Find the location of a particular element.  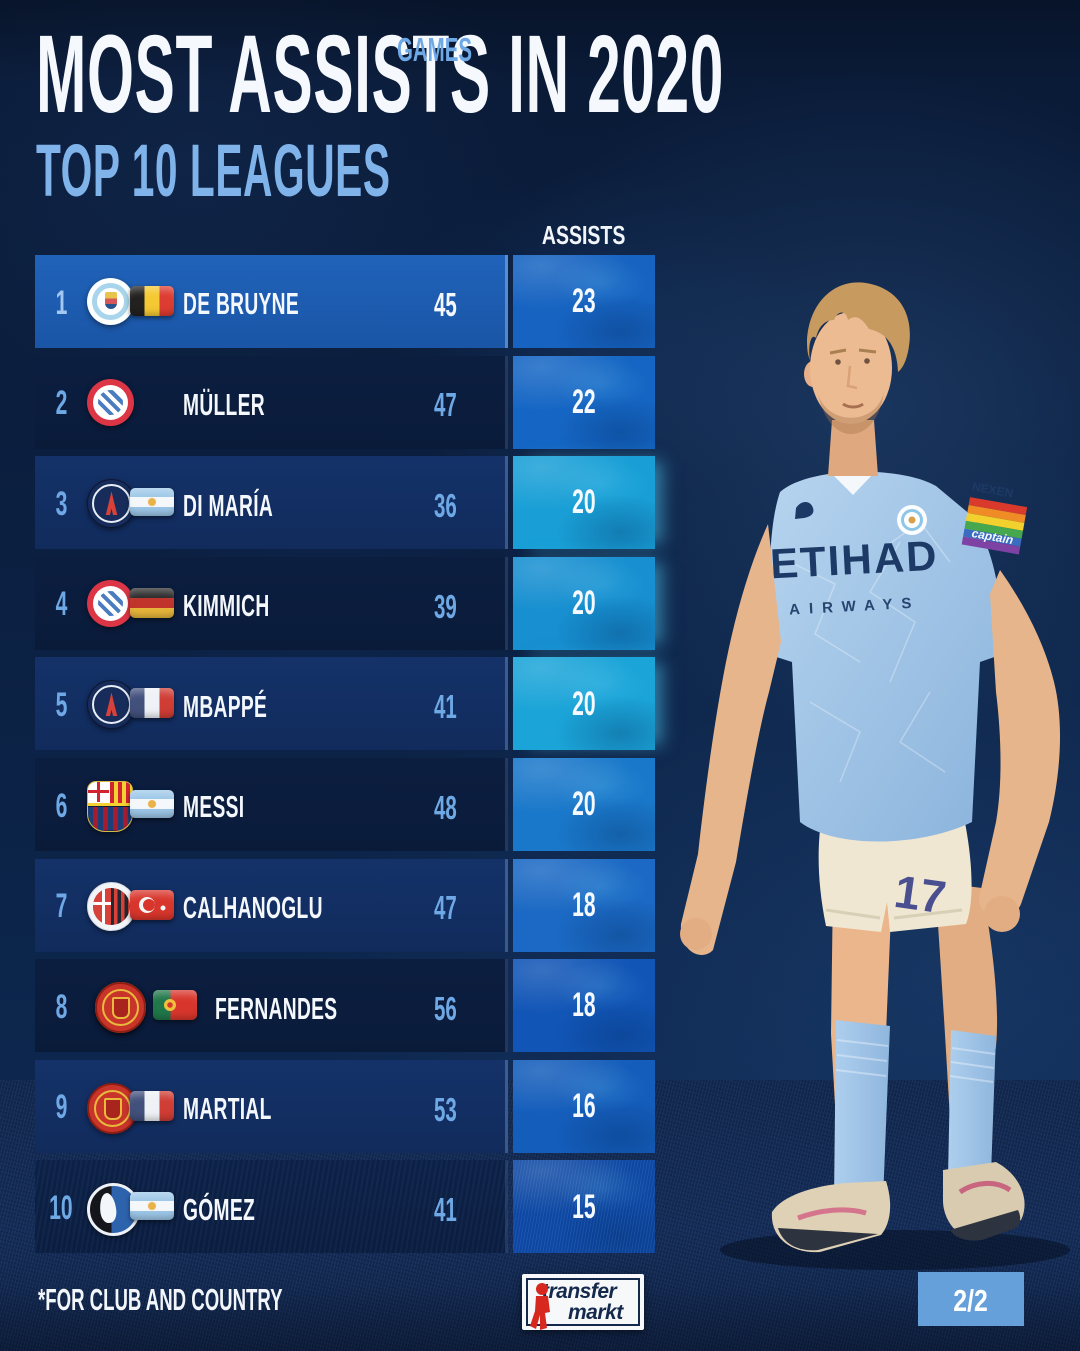

assists-cell: 15 is located at coordinates (584, 1207).